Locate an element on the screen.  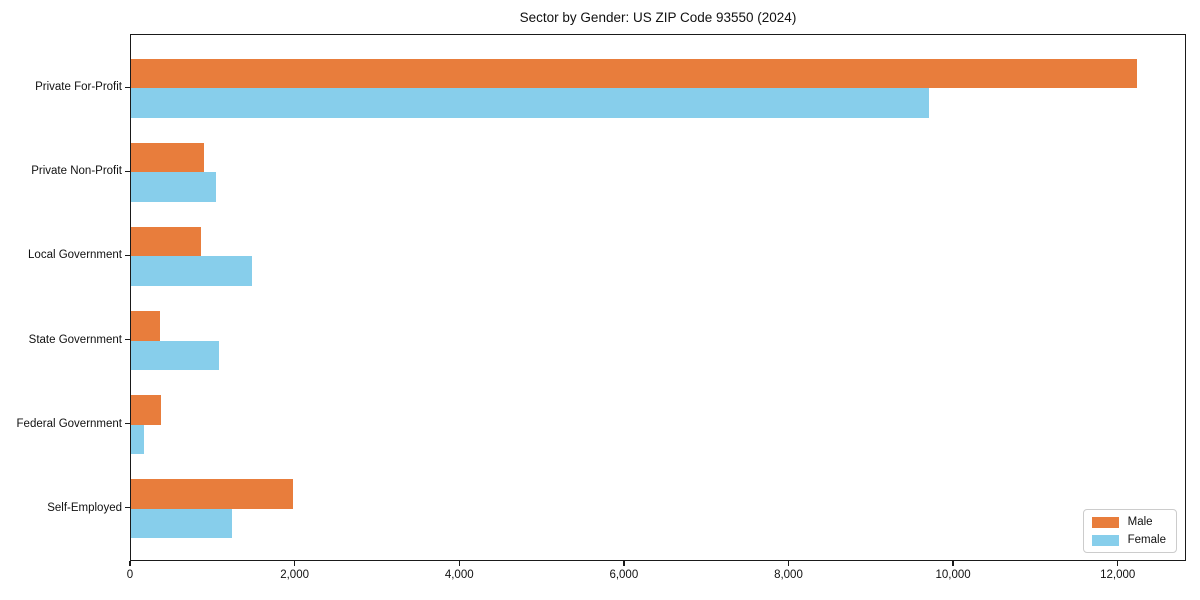
x-tick-label: 6,000 is located at coordinates (624, 575).